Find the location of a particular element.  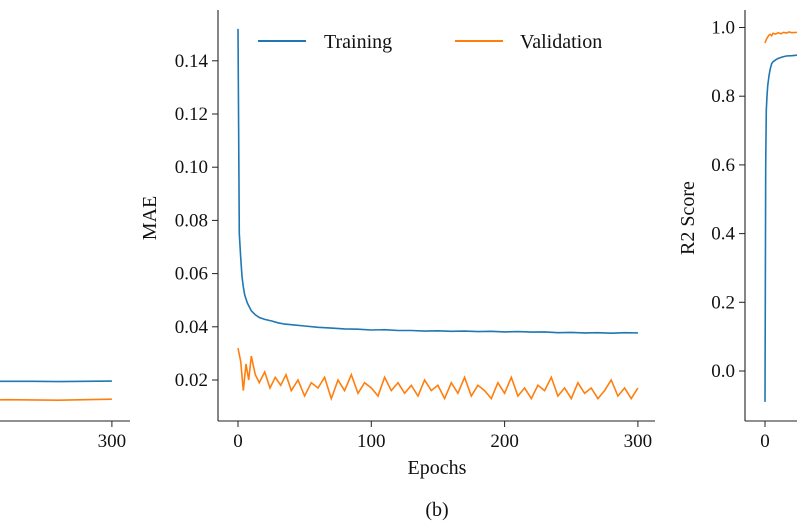

chart-left: 300 is located at coordinates (65, 416).